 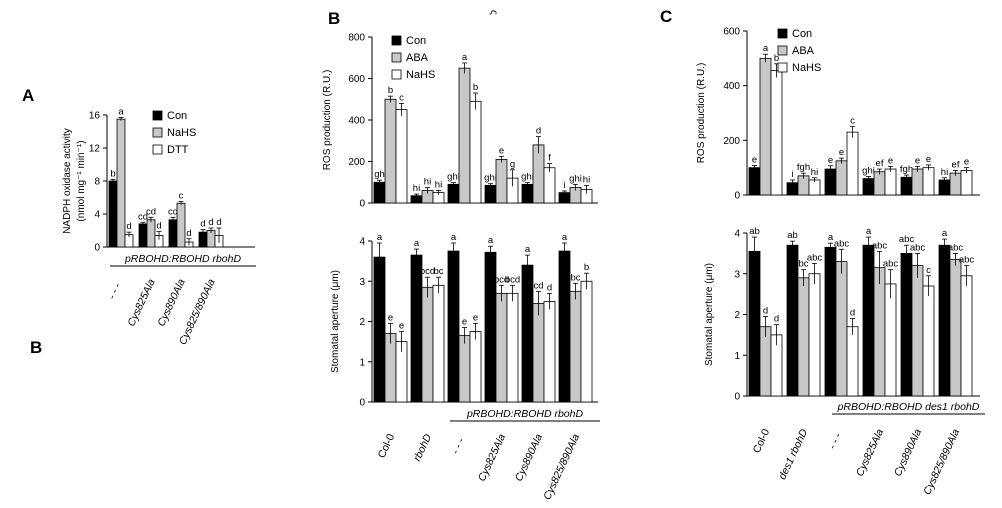 I want to click on sig-letter-b-bottom: b, so click(x=586, y=267).